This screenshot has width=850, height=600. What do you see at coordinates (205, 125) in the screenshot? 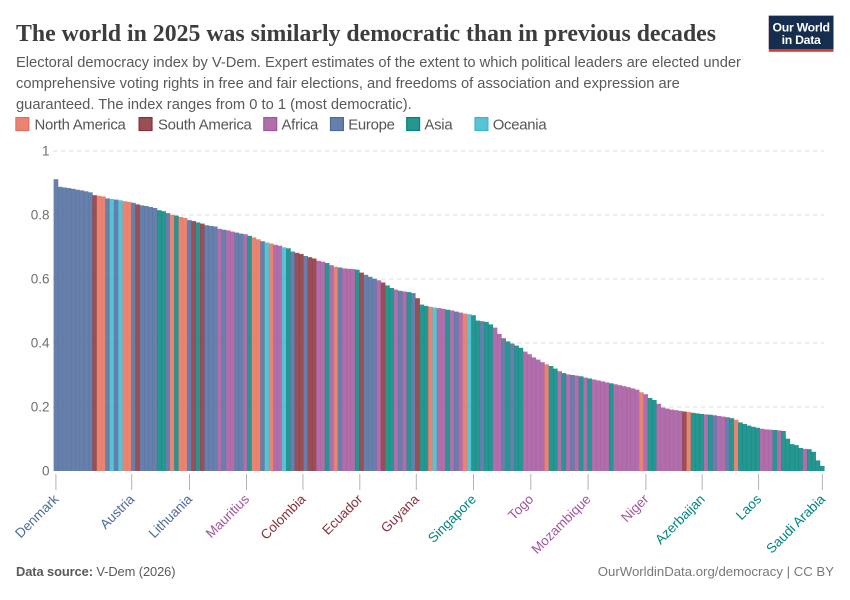
I see `svg-text: South America` at bounding box center [205, 125].